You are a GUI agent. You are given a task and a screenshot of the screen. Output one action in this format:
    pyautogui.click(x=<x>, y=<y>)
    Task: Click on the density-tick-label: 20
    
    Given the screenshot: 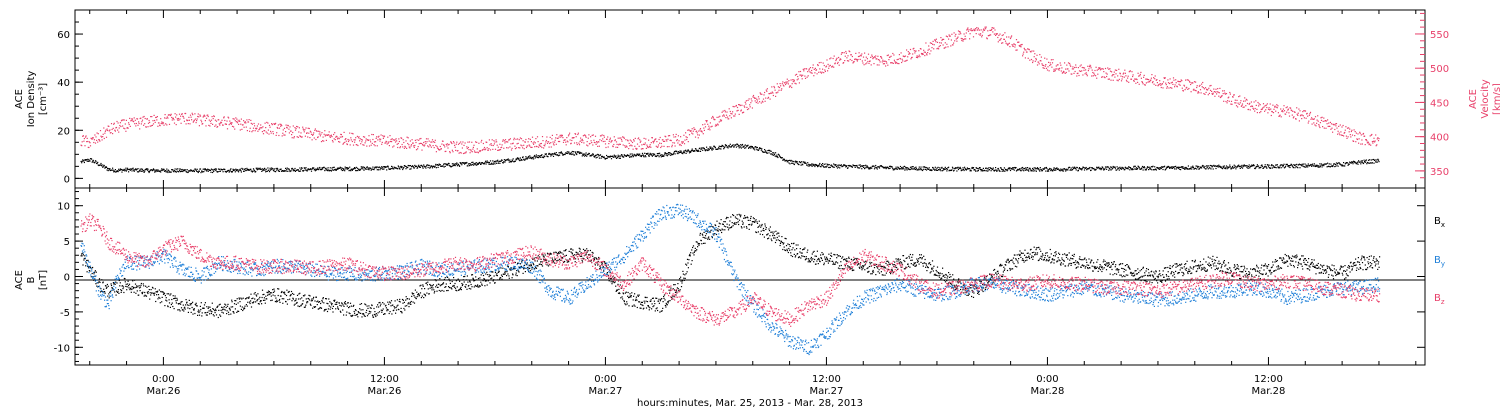 What is the action you would take?
    pyautogui.click(x=63, y=131)
    